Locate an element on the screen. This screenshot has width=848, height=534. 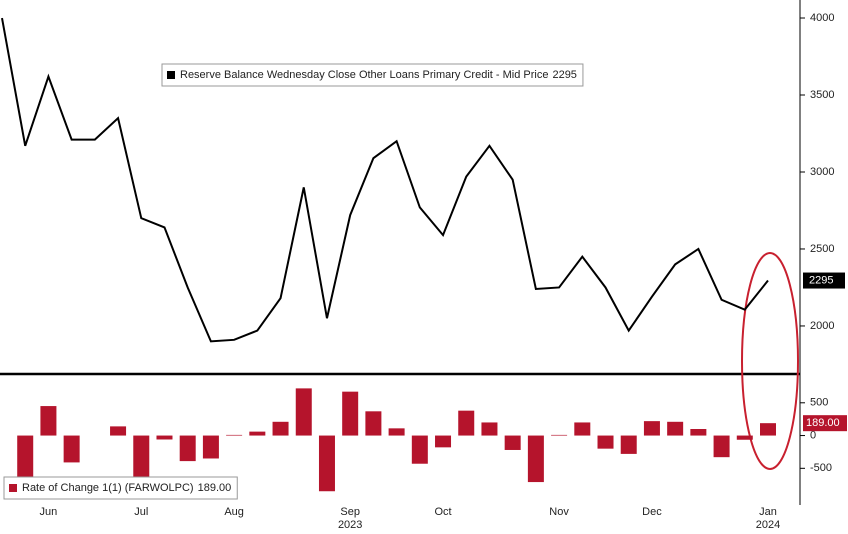
y-tick-label: 2500 is located at coordinates (822, 249).